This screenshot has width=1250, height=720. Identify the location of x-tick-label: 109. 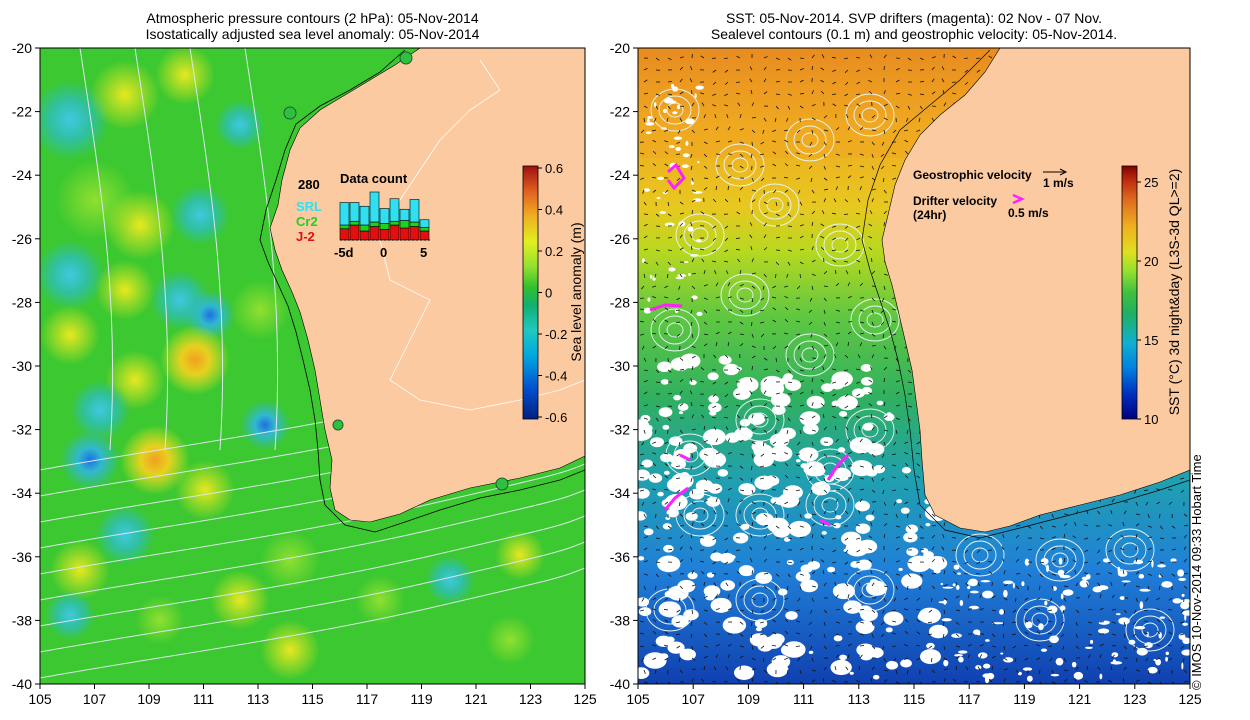
(149, 699).